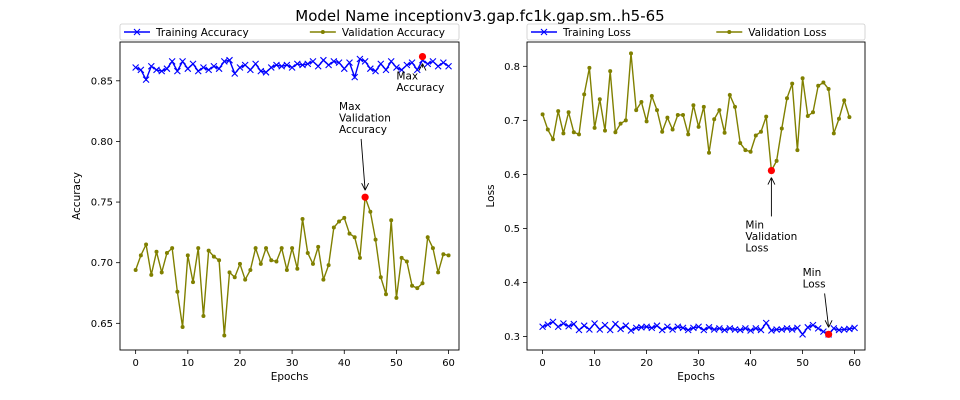 This screenshot has height=400, width=960. Describe the element at coordinates (828, 324) in the screenshot. I see `arrow-head` at that location.